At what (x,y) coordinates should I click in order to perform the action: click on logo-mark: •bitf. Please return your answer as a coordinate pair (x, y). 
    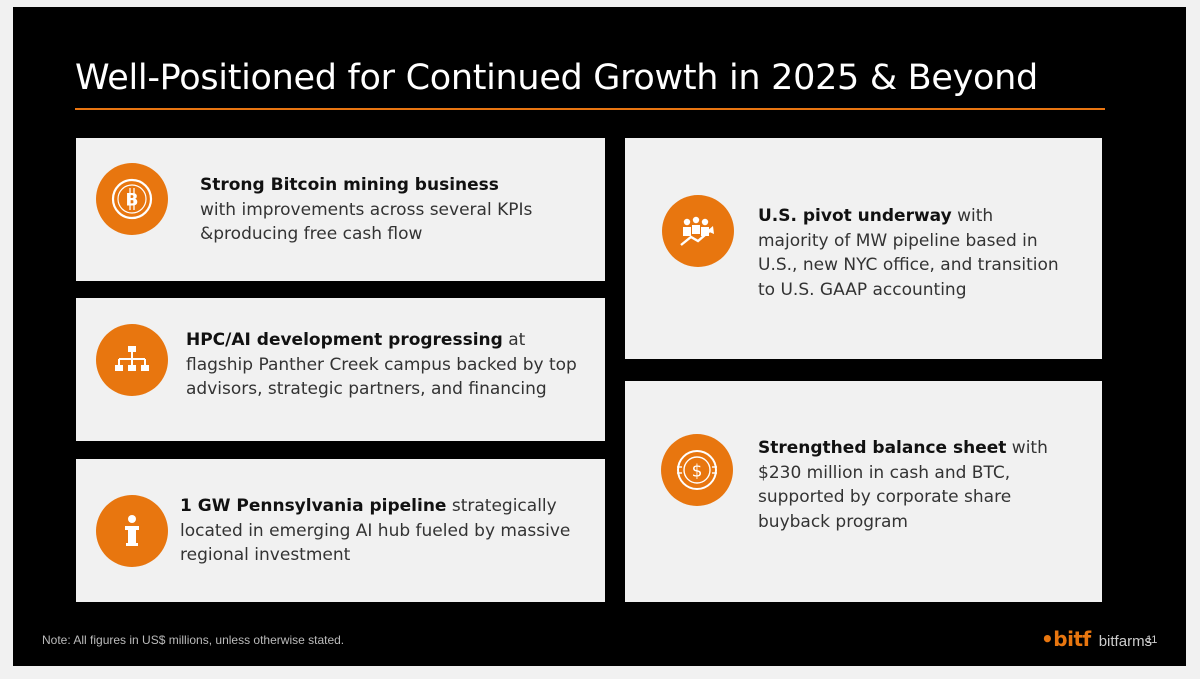
    Looking at the image, I should click on (1066, 639).